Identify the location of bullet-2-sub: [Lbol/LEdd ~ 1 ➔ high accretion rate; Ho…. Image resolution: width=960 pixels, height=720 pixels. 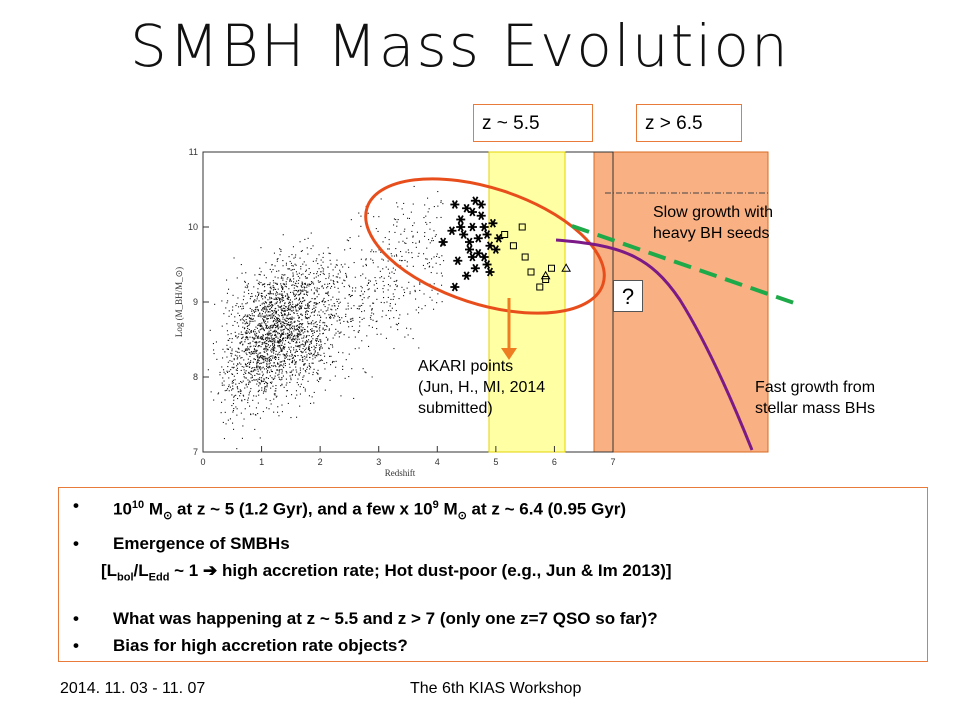
(494, 574).